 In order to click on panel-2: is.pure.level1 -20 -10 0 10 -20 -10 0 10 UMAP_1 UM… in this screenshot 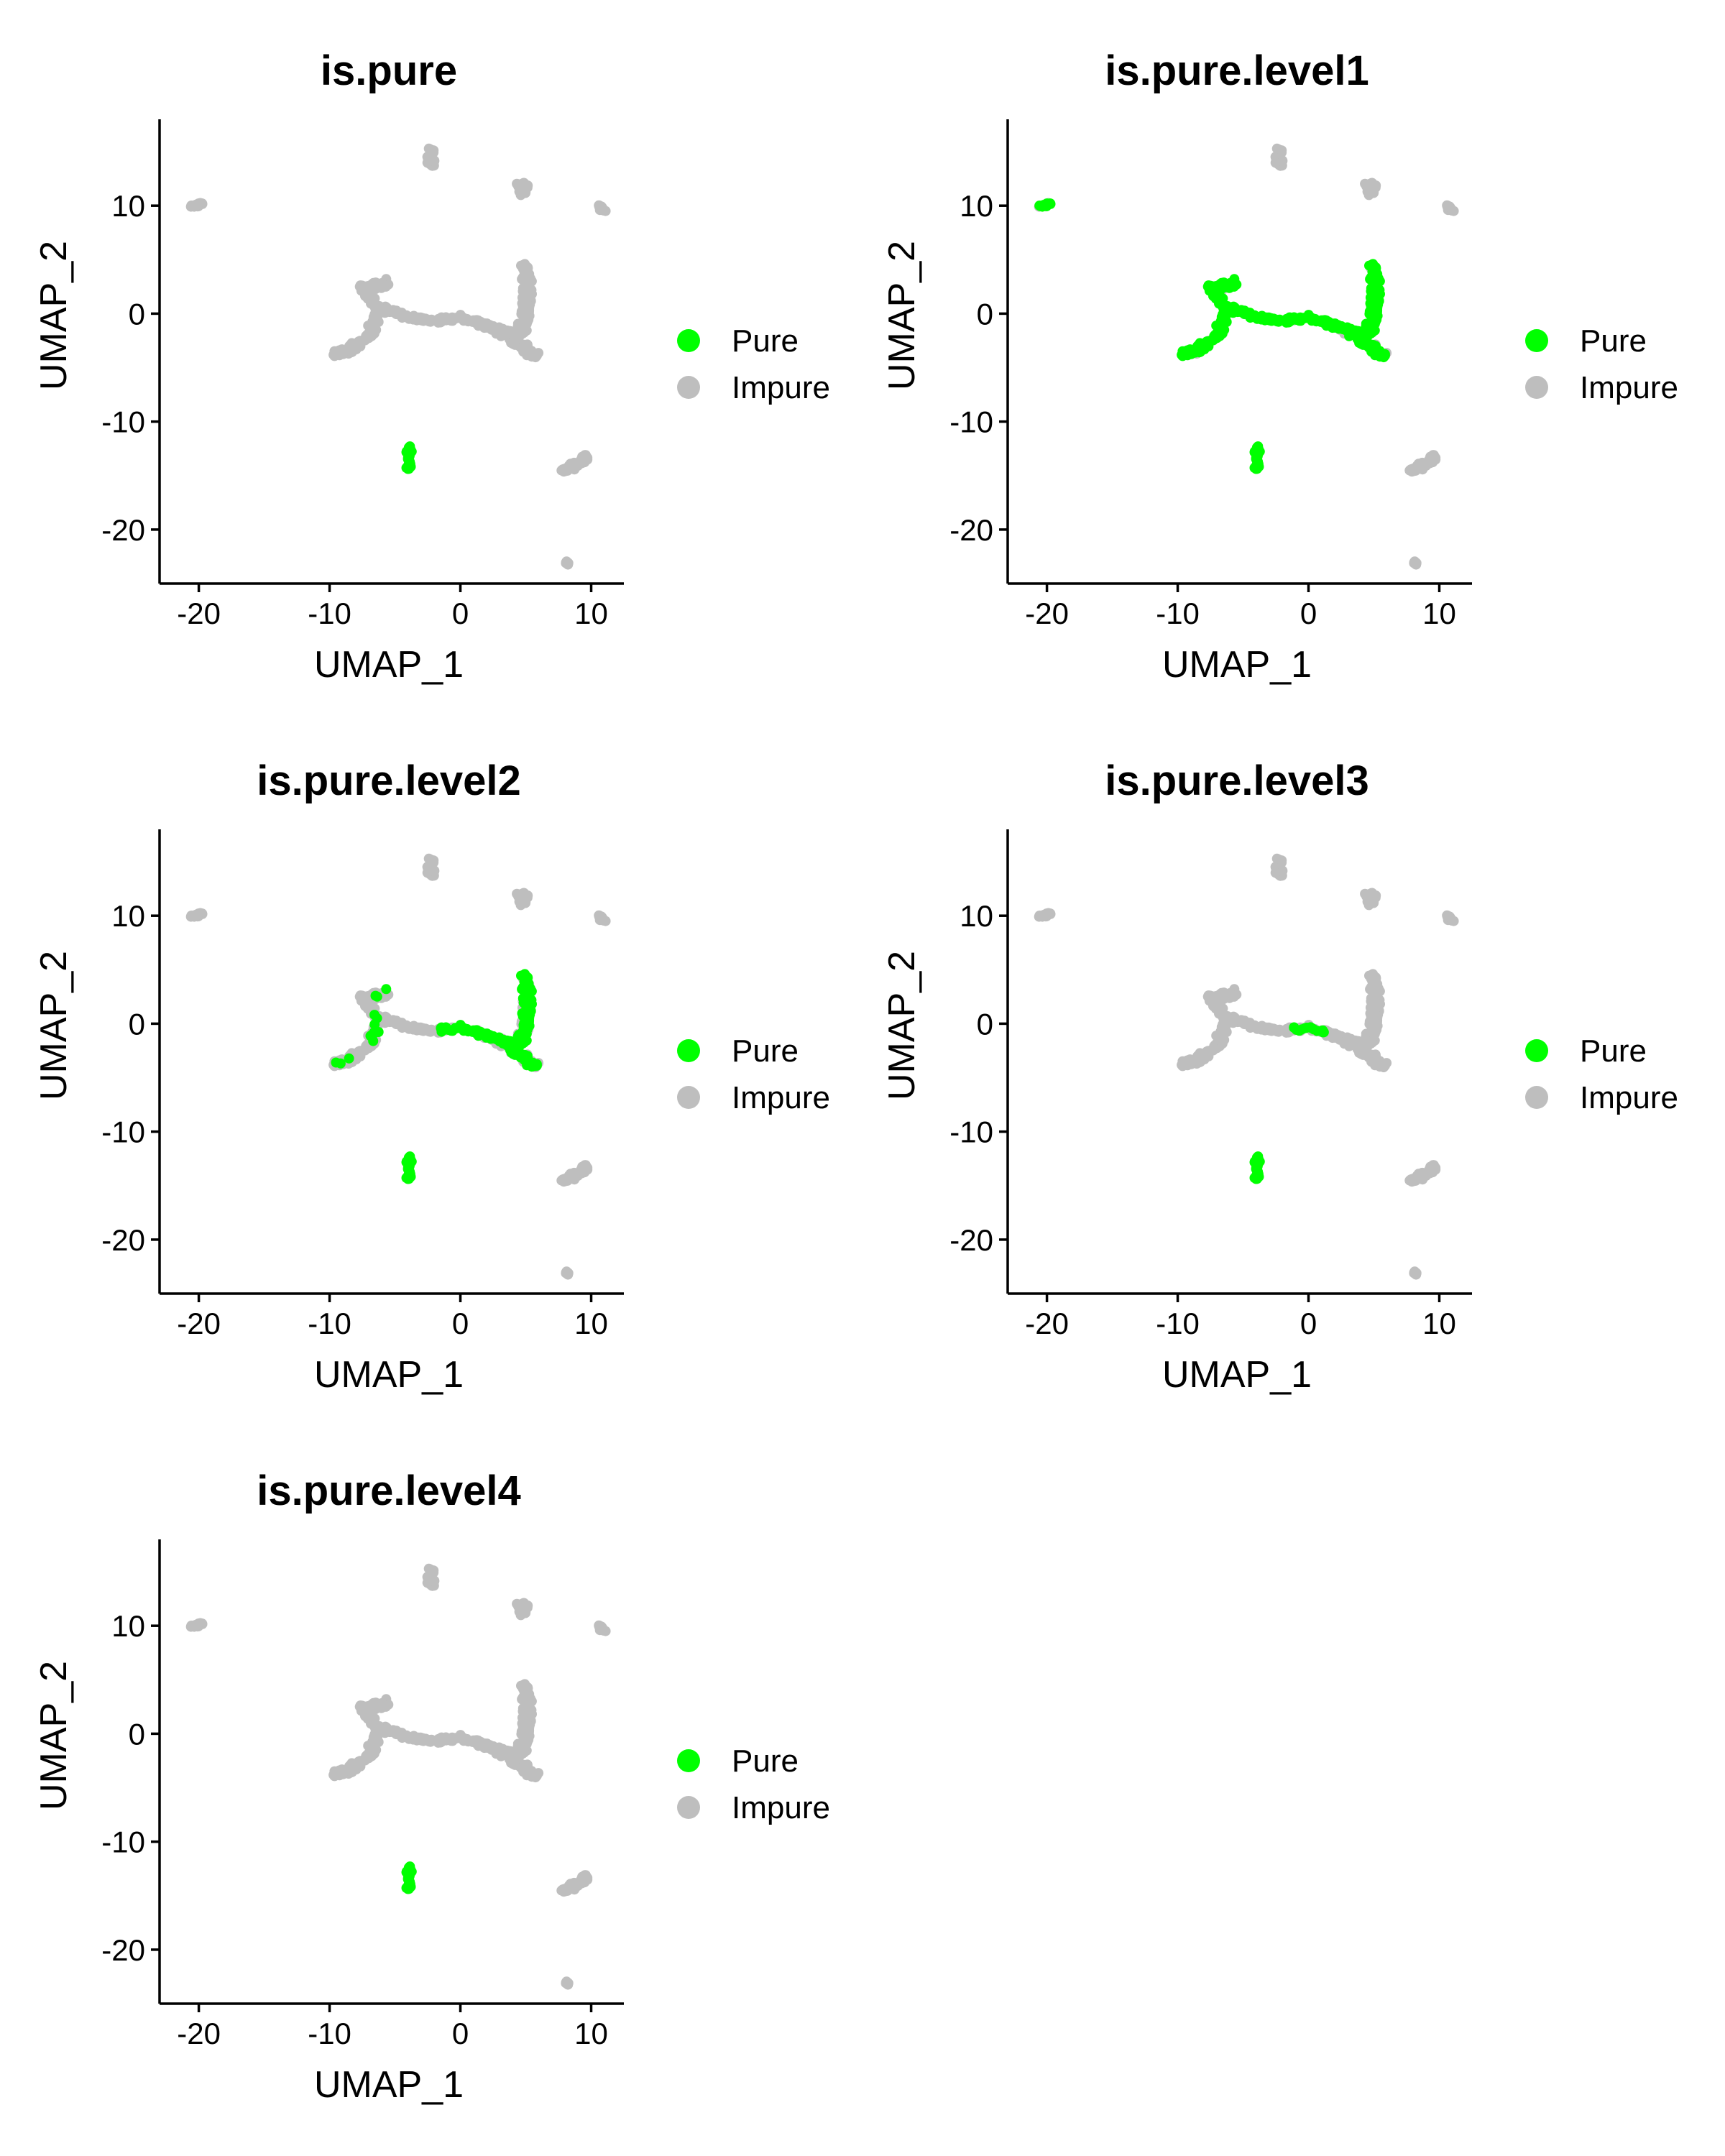, I will do `click(1279, 366)`.